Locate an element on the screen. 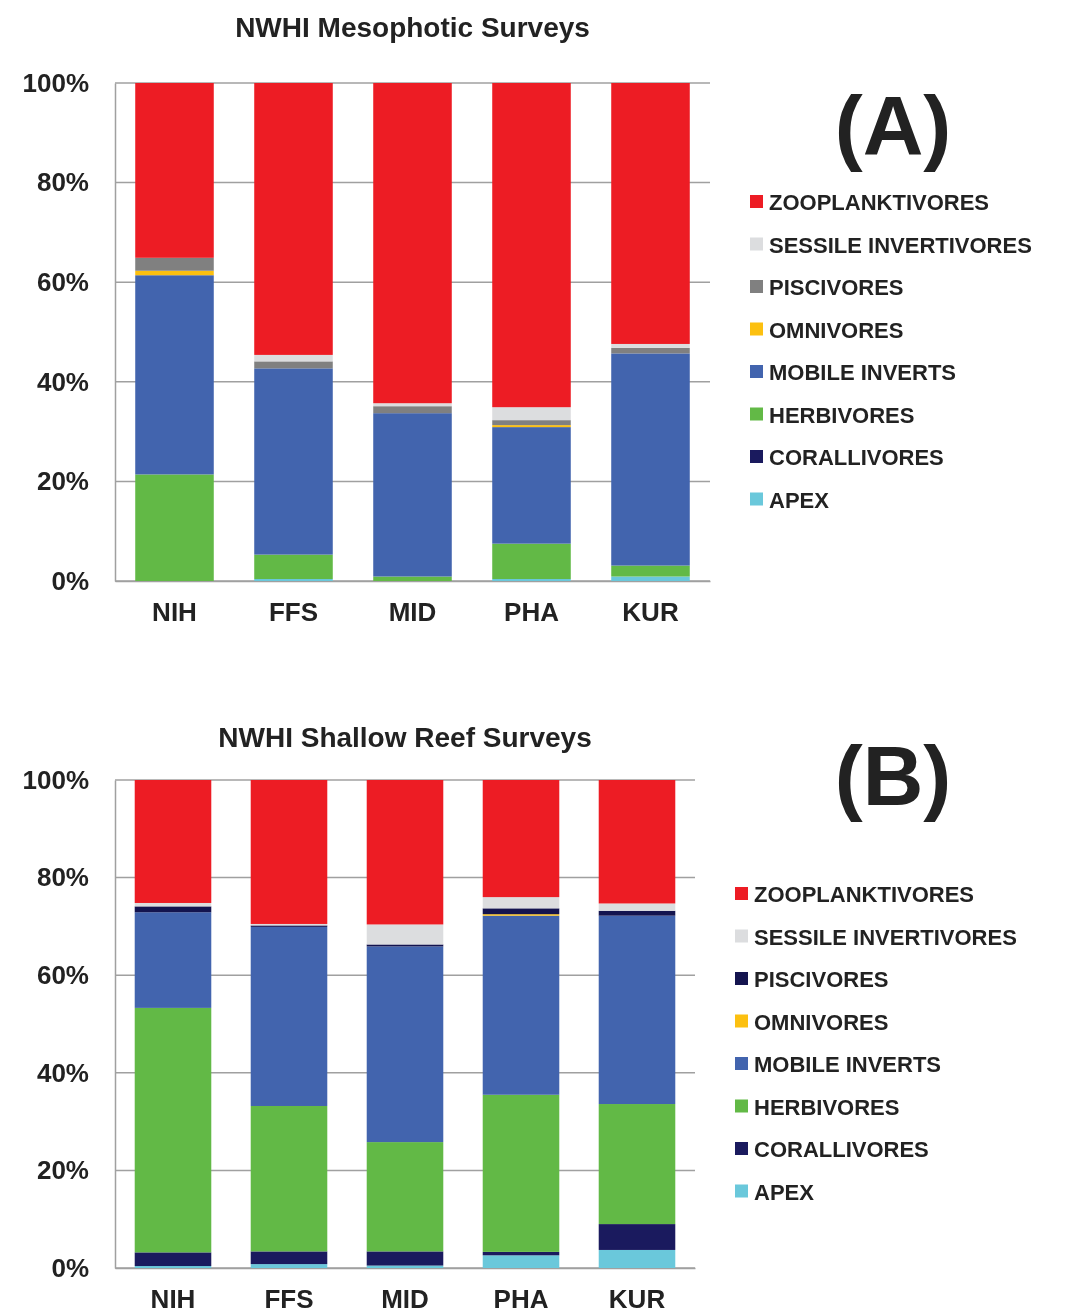 Image resolution: width=1083 pixels, height=1316 pixels. text: (B) is located at coordinates (893, 776).